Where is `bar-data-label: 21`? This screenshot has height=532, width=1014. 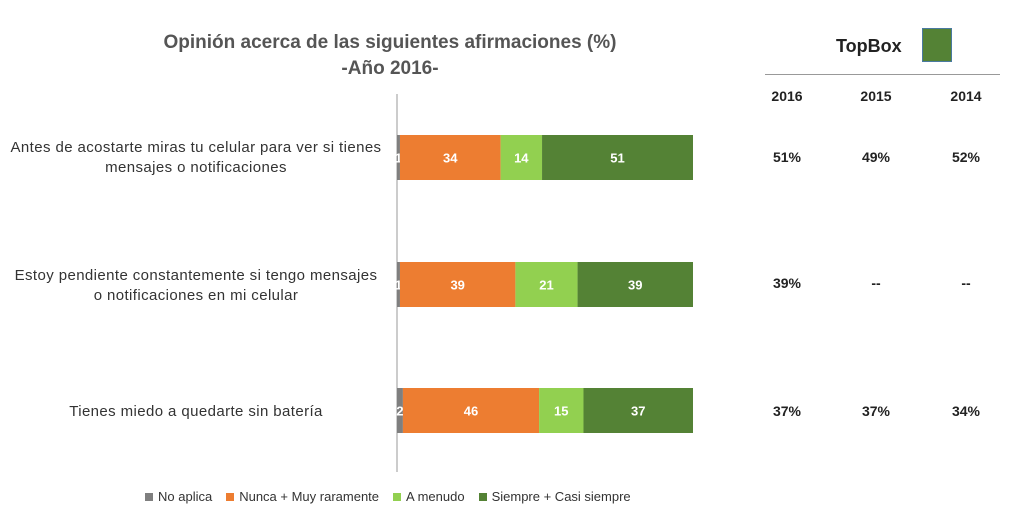 bar-data-label: 21 is located at coordinates (546, 285).